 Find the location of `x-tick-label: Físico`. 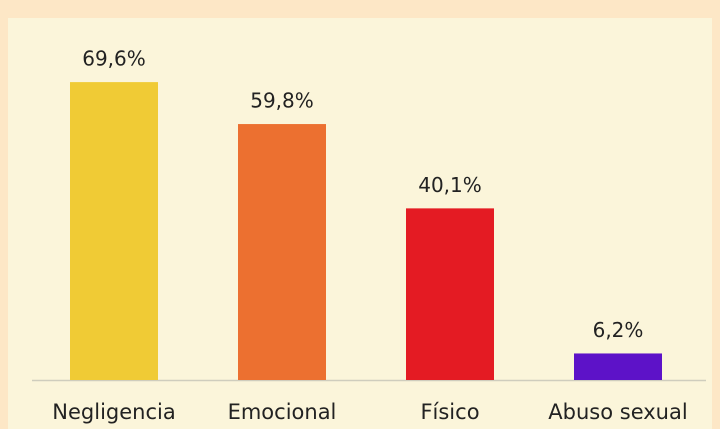

x-tick-label: Físico is located at coordinates (449, 412).